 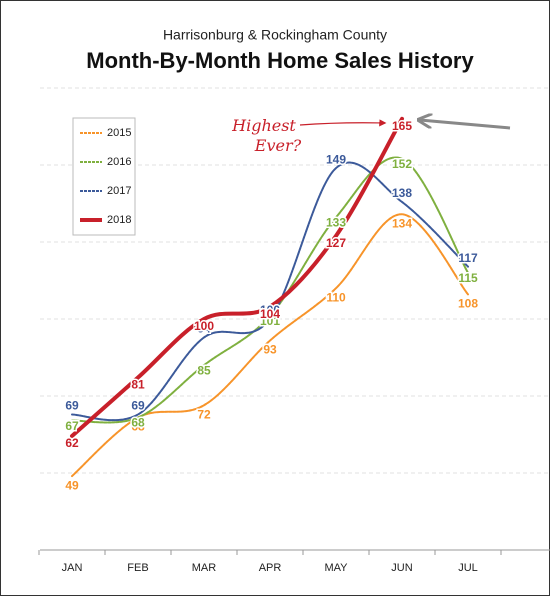 I want to click on data-label: 134, so click(x=402, y=223).